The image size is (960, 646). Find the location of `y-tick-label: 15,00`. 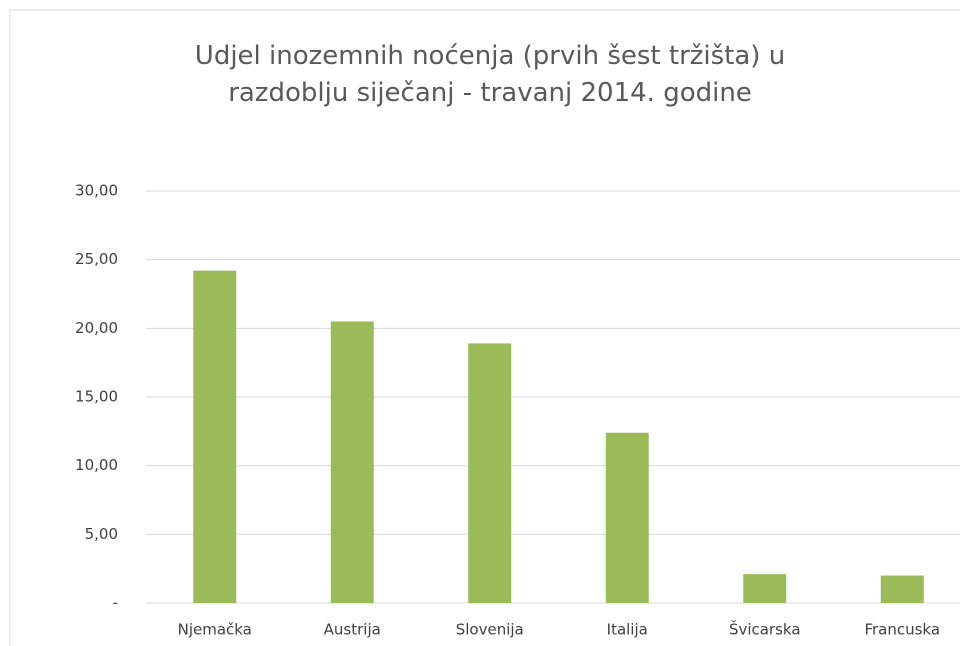

y-tick-label: 15,00 is located at coordinates (96, 397).